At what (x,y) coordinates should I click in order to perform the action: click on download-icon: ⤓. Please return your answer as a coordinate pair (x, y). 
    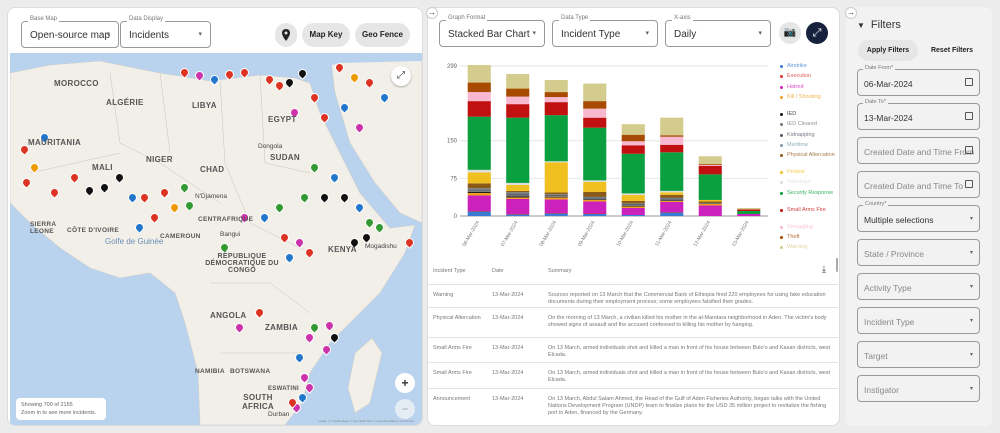
    Looking at the image, I should click on (824, 269).